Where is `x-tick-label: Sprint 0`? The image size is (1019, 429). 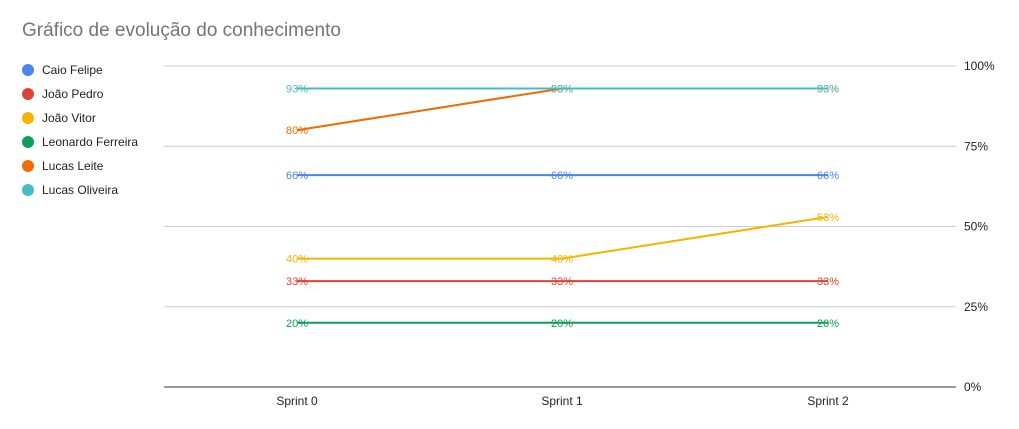 x-tick-label: Sprint 0 is located at coordinates (297, 401).